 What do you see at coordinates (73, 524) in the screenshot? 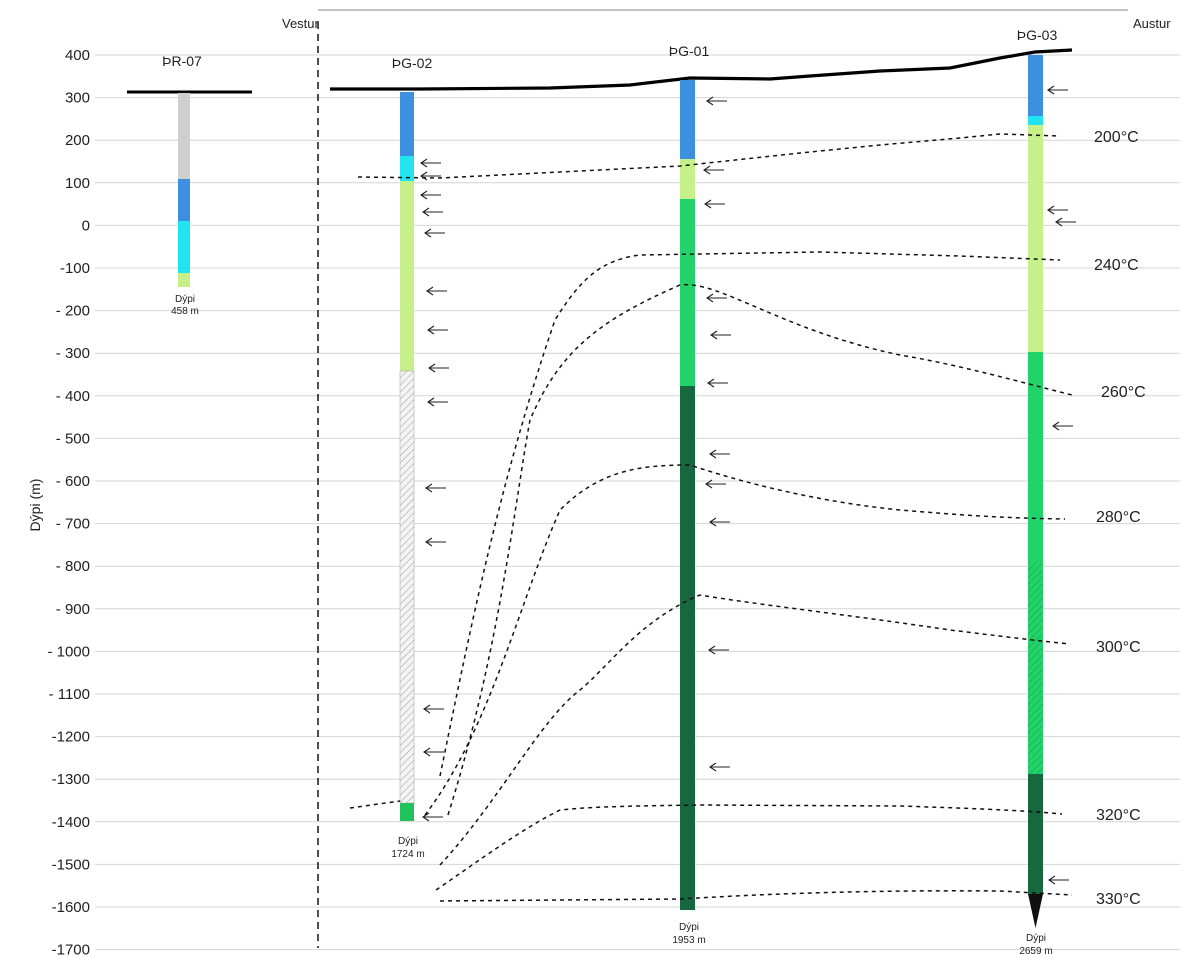
I see `depth-tick-label: - 700` at bounding box center [73, 524].